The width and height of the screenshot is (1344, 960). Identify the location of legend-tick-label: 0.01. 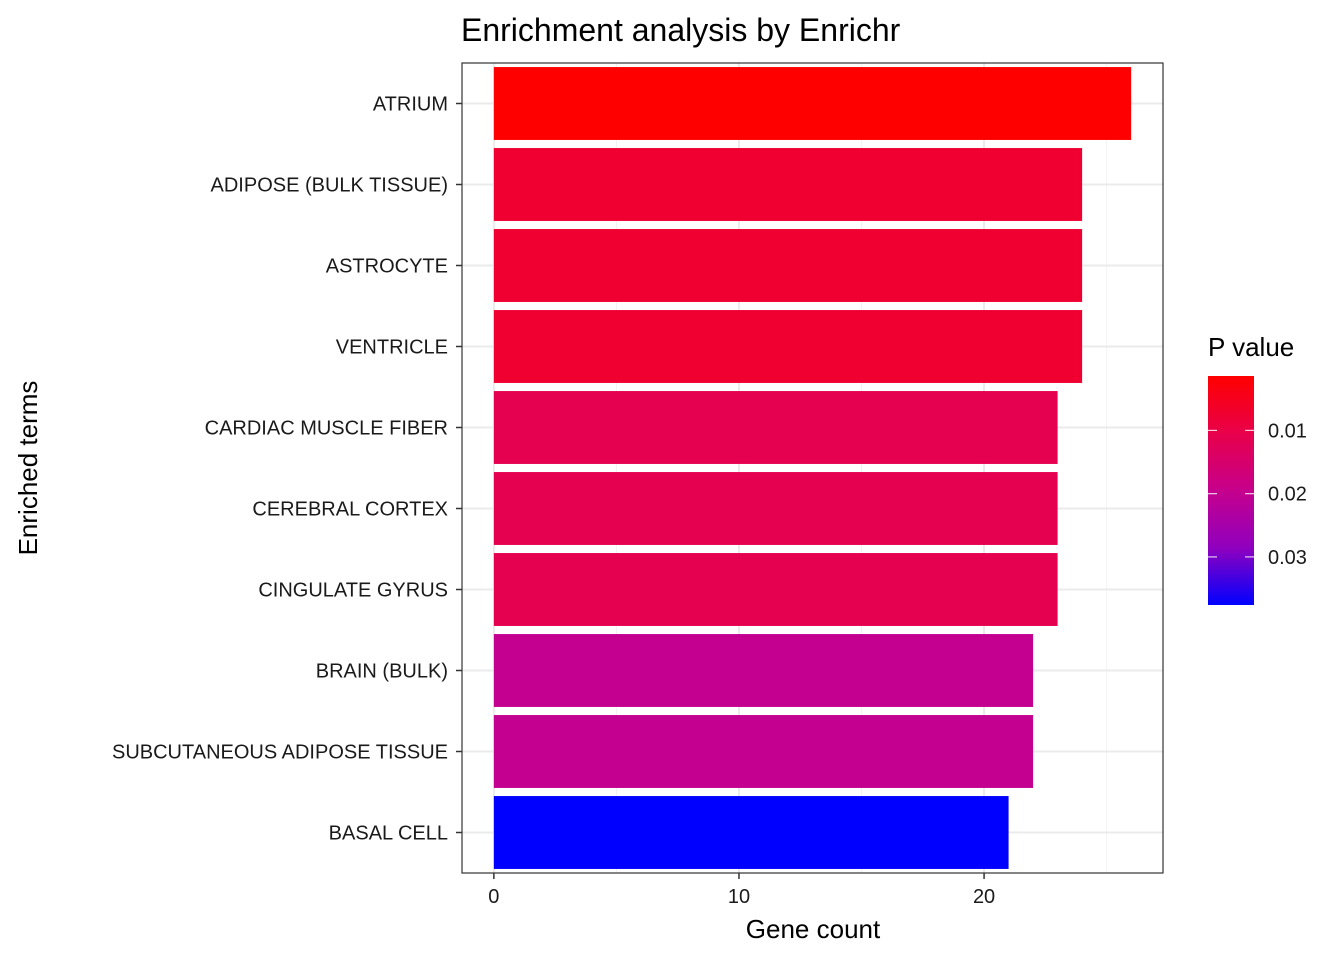
(1287, 431).